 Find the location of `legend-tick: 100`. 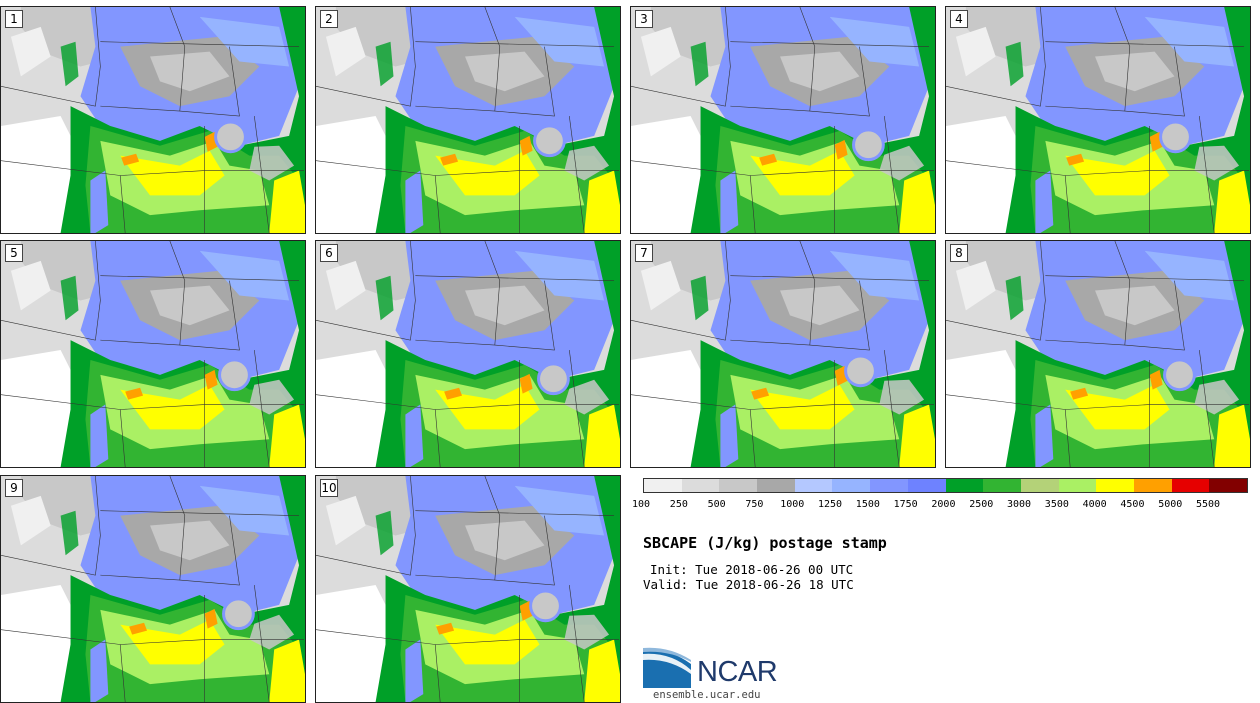

legend-tick: 100 is located at coordinates (641, 504).